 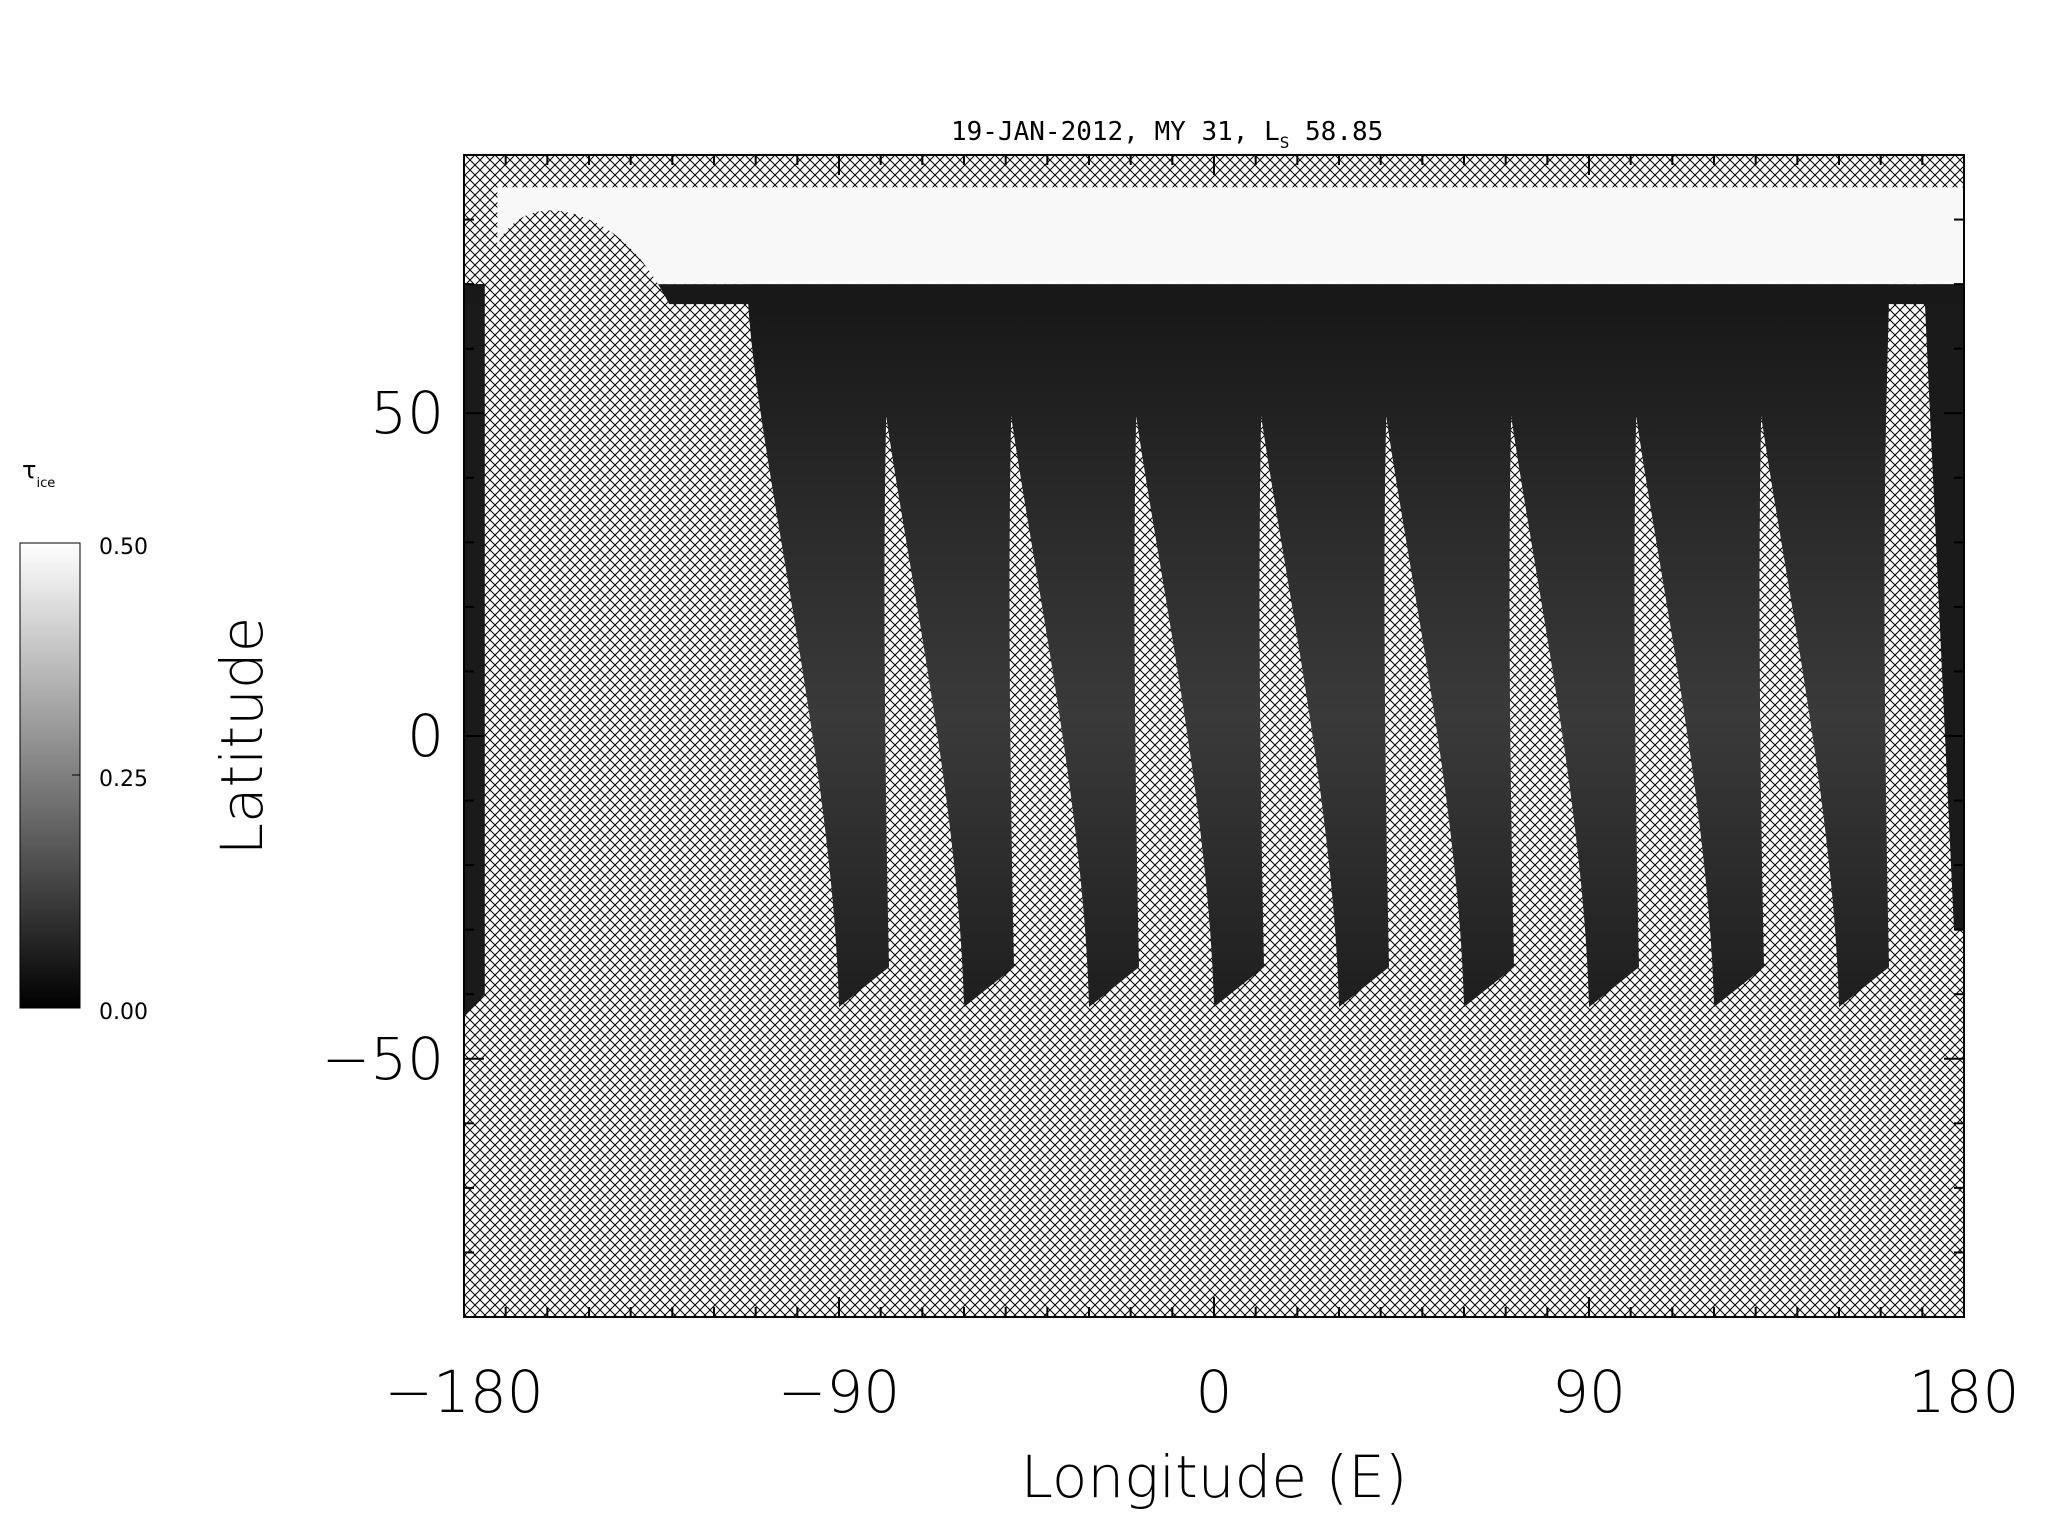 I want to click on x-tick-label: 180, so click(x=1964, y=1392).